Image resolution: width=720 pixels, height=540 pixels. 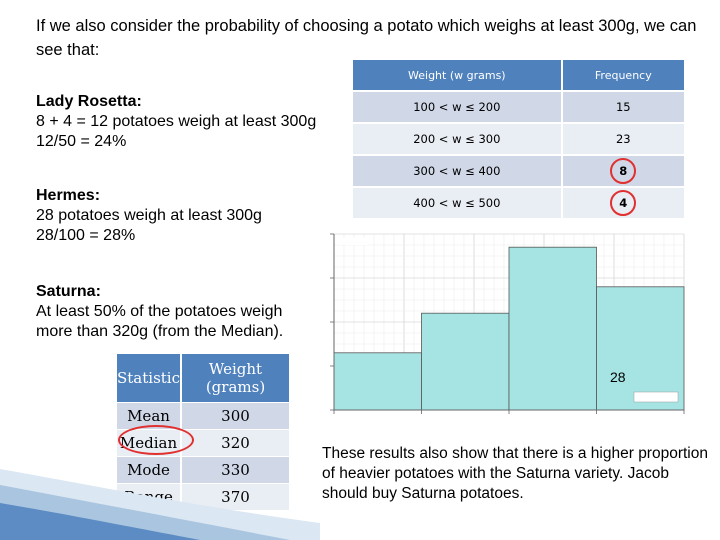 I want to click on histogram-mini-label, so click(x=353, y=241).